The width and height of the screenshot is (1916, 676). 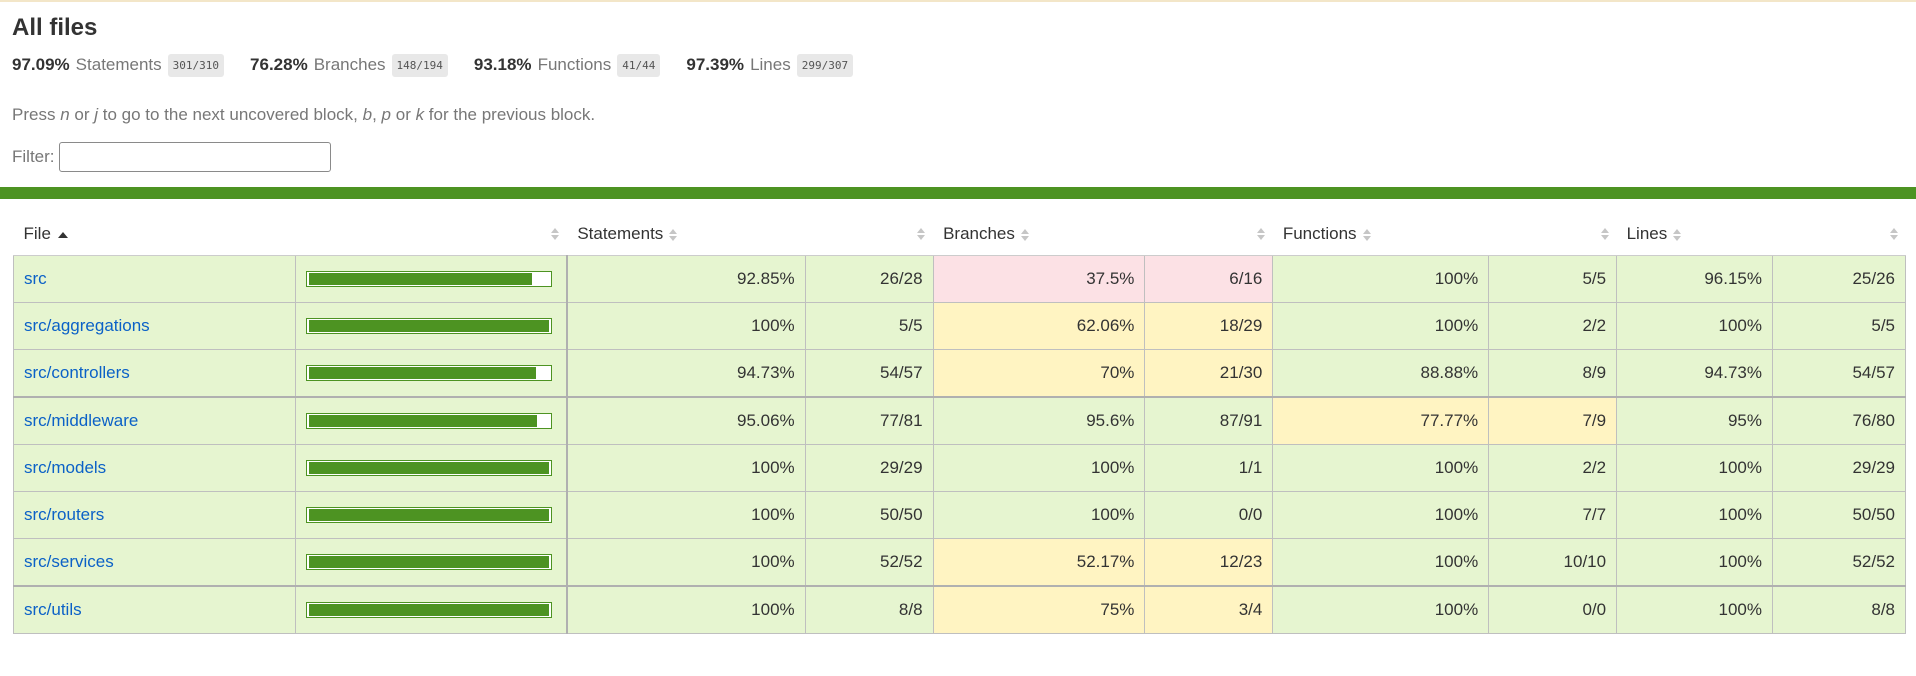 What do you see at coordinates (686, 279) in the screenshot?
I see `statements-pct: 92.85%` at bounding box center [686, 279].